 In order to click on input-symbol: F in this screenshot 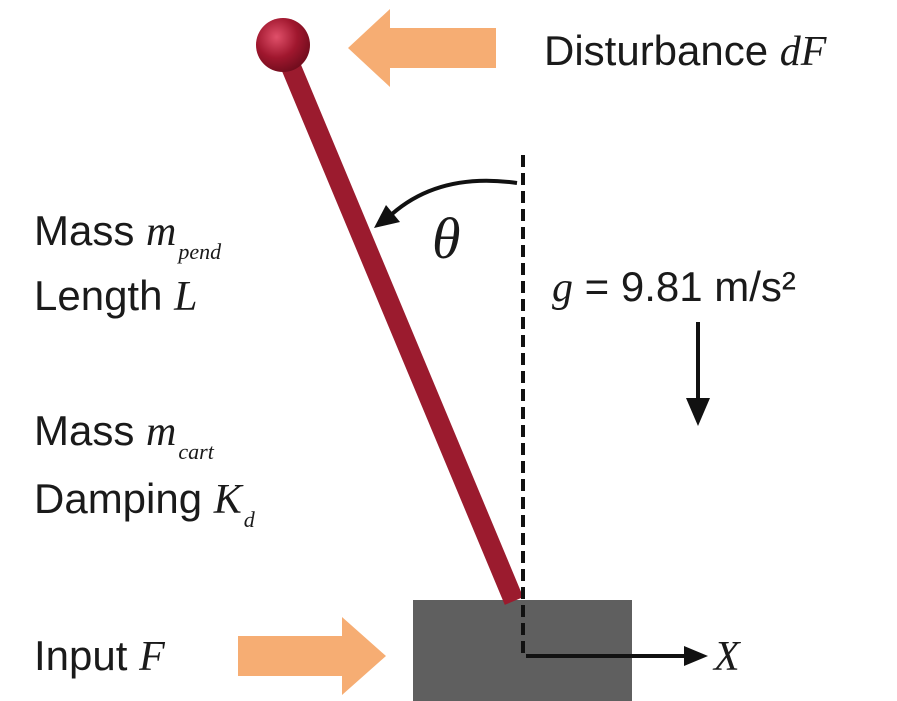, I will do `click(152, 657)`.